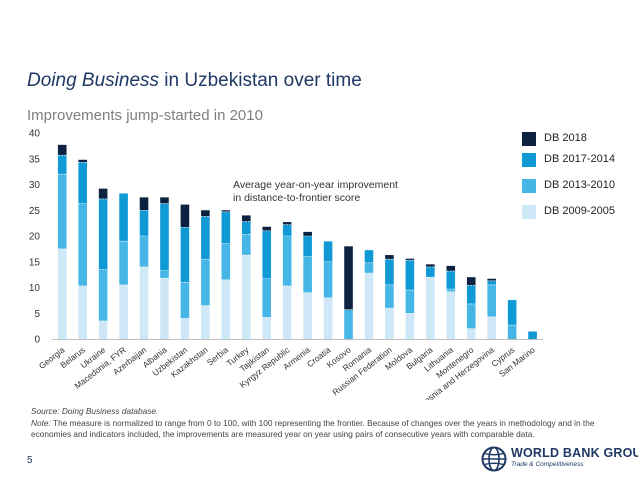  Describe the element at coordinates (145, 115) in the screenshot. I see `chart-subtitle: Improvements jump-started in 2010` at that location.